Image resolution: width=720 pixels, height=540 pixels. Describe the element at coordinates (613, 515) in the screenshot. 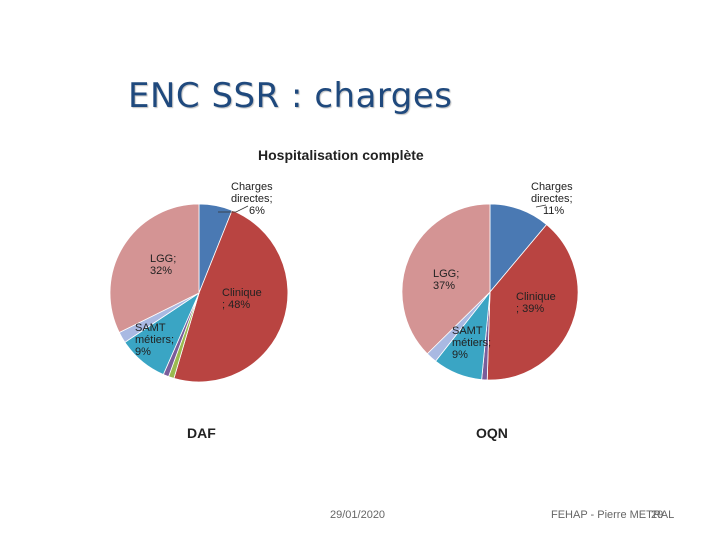

I see `footer-author: FEHAP - Pierre METRAL` at that location.